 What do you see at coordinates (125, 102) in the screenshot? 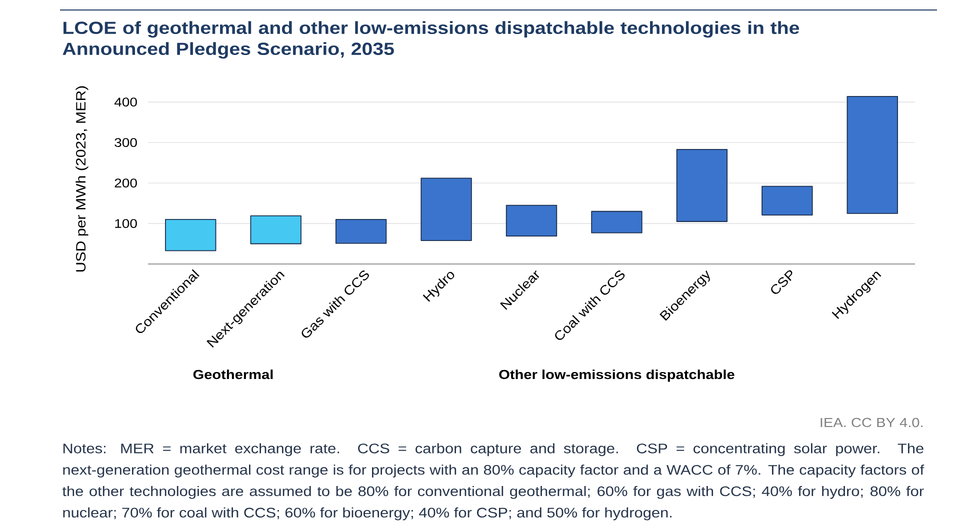
I see `y-tick-label: 400` at bounding box center [125, 102].